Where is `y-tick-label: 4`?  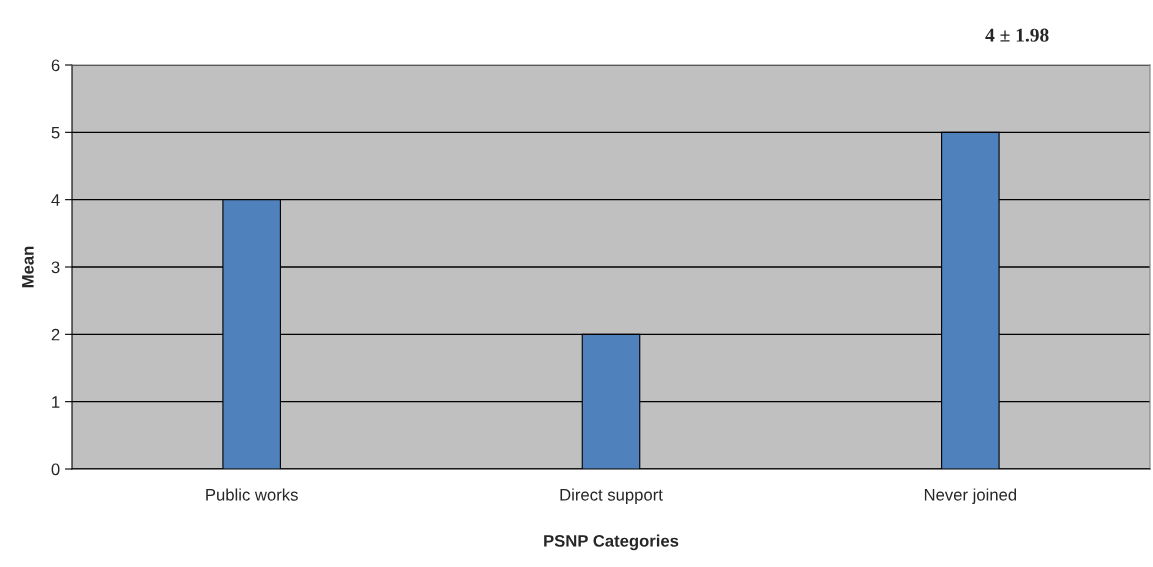
y-tick-label: 4 is located at coordinates (55, 200).